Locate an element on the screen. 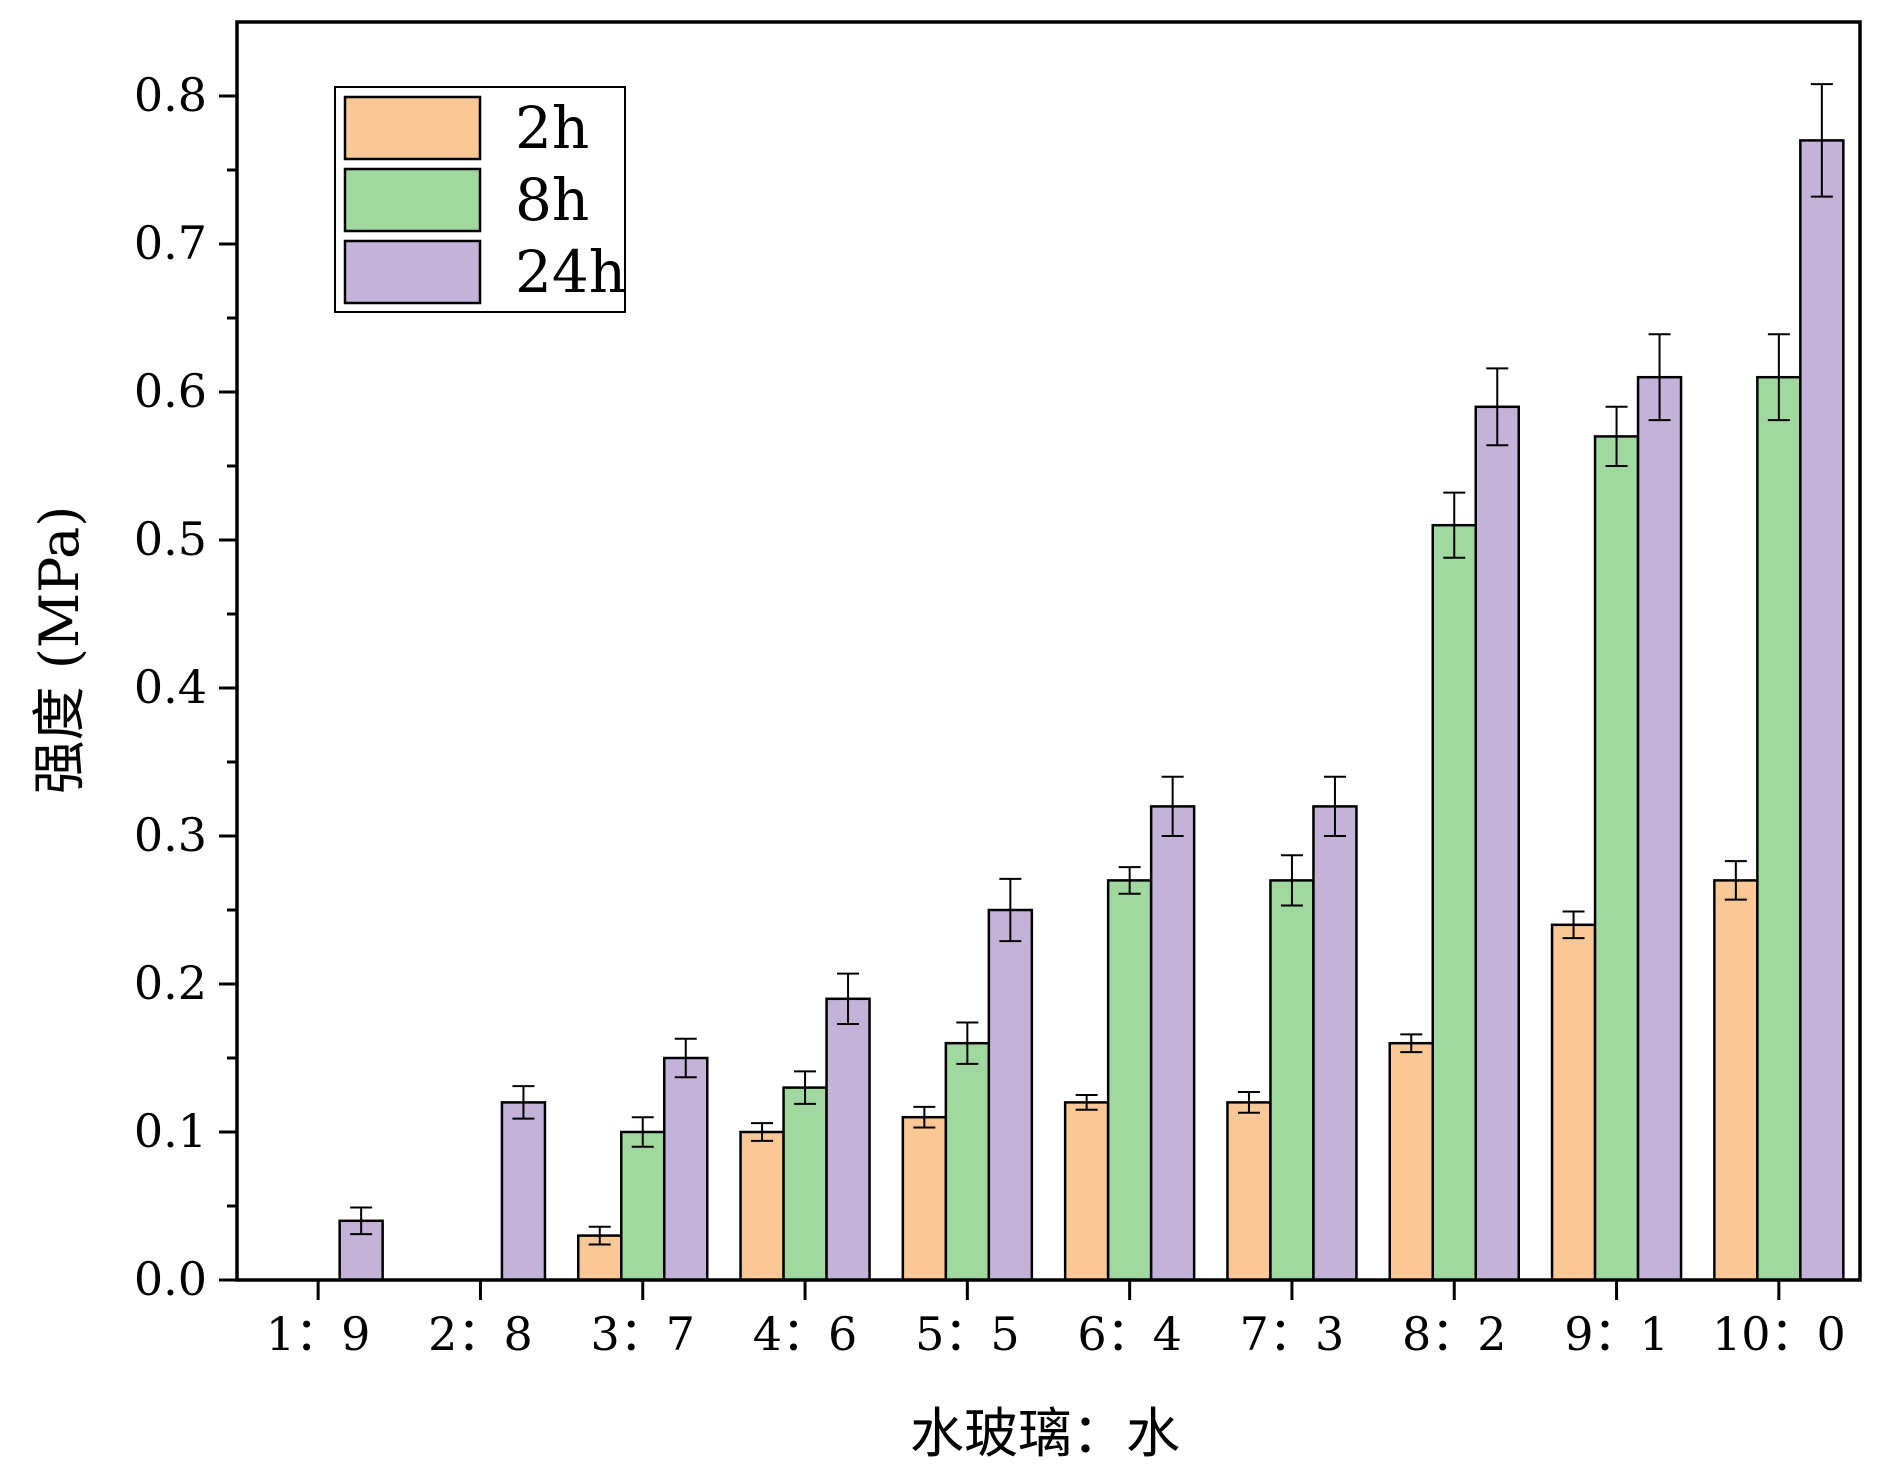 The width and height of the screenshot is (1889, 1481). x-tick-label: 5：5 is located at coordinates (967, 1334).